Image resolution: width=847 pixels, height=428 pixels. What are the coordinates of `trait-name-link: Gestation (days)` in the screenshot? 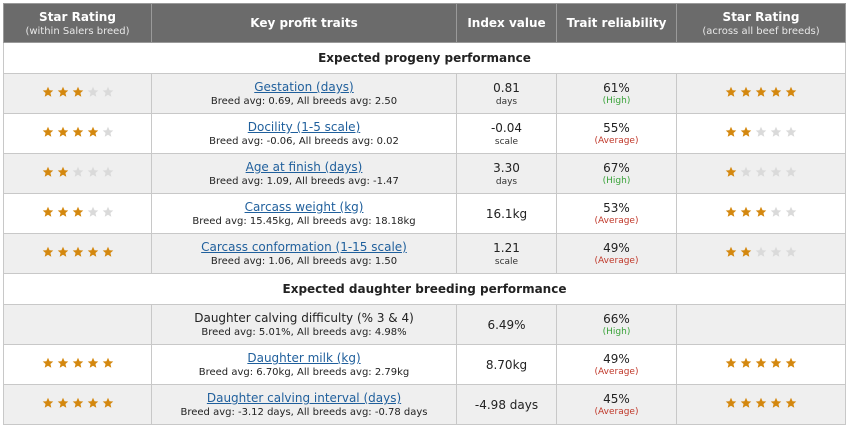 It's located at (304, 87).